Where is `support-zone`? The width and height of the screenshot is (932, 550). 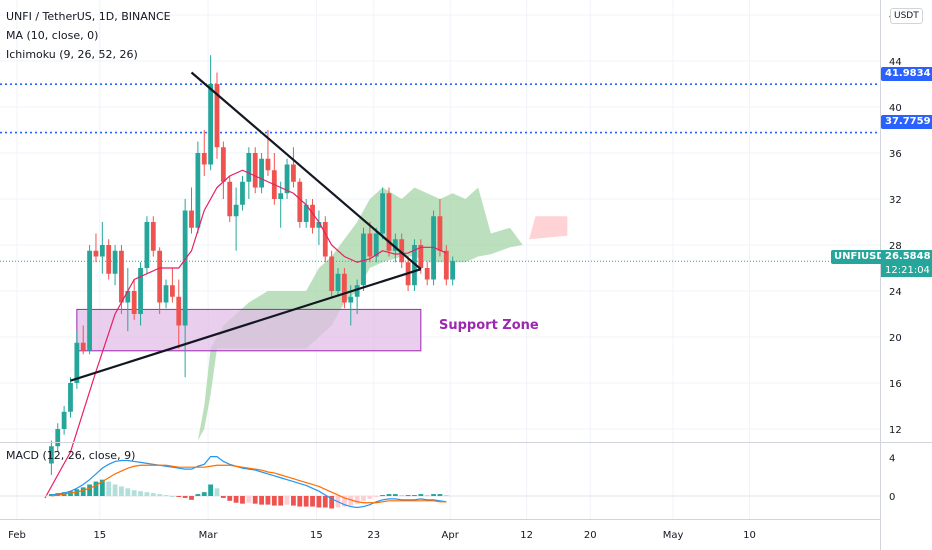 support-zone is located at coordinates (249, 330).